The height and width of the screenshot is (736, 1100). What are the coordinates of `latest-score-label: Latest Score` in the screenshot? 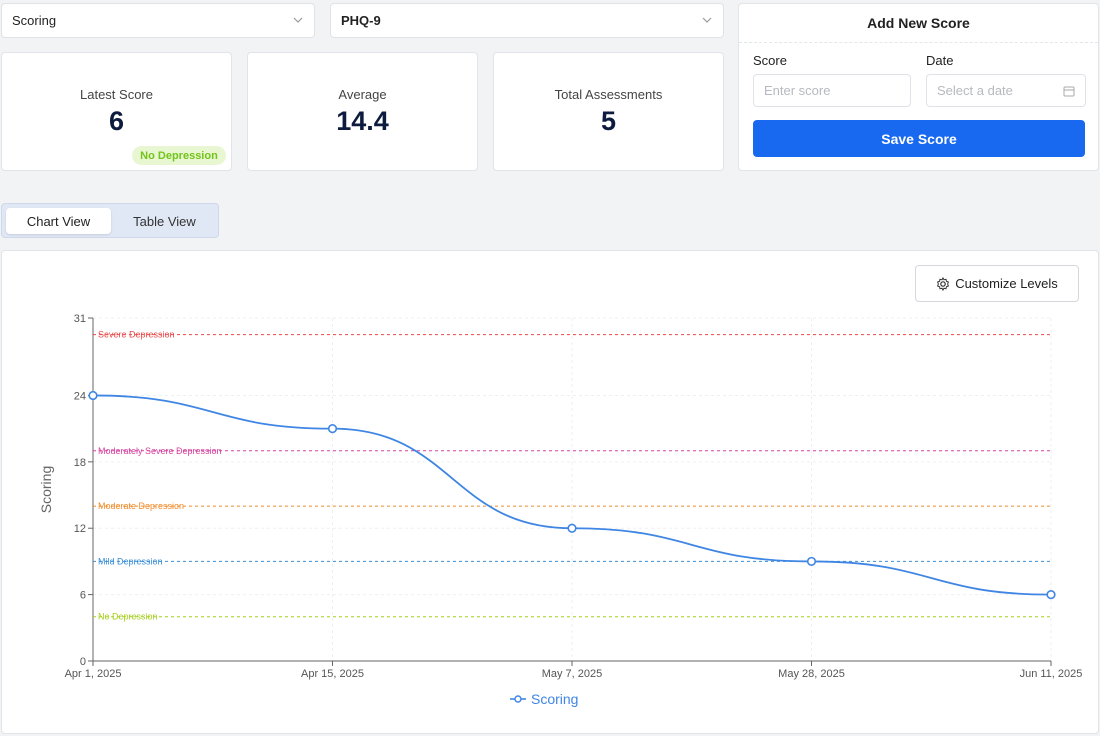 It's located at (116, 94).